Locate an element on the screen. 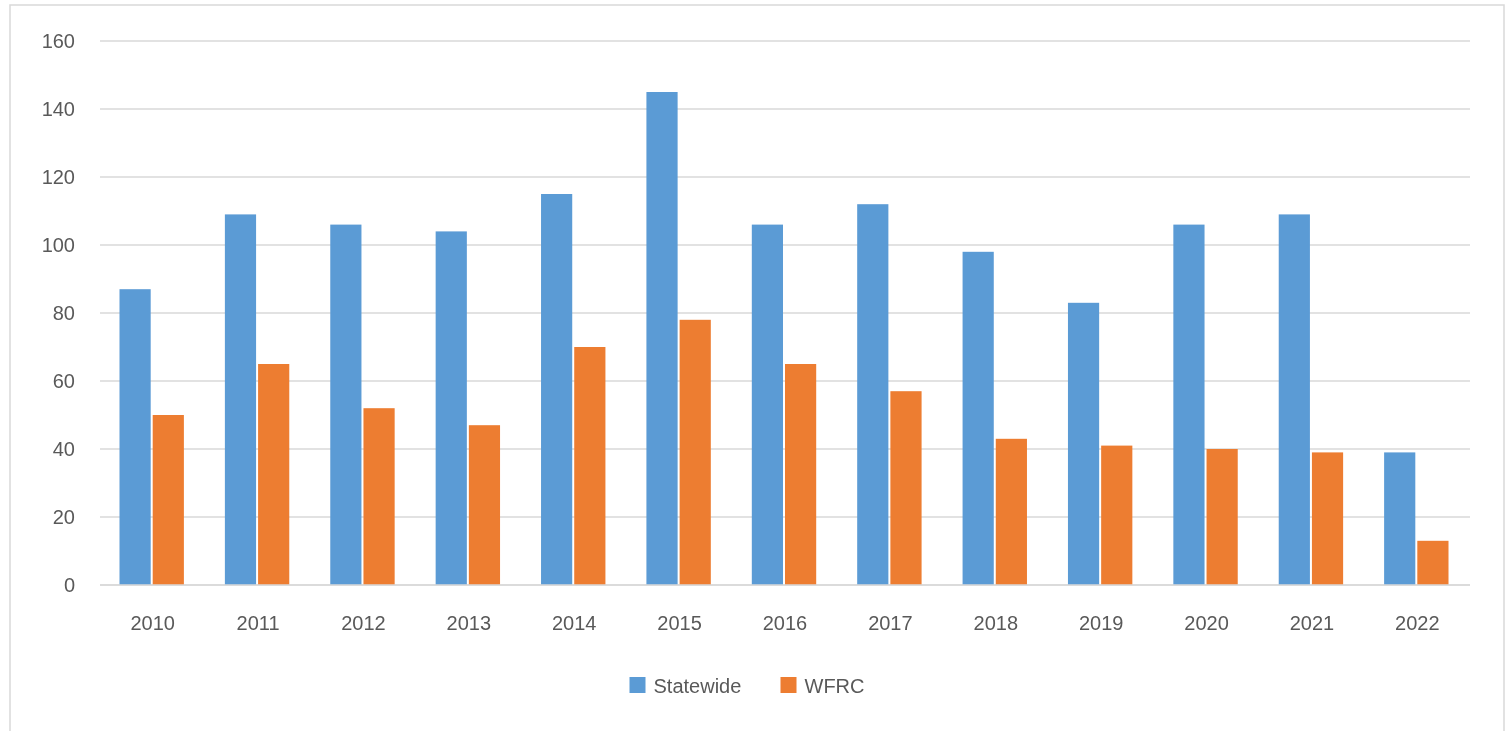 The width and height of the screenshot is (1506, 731). y-tick-label: 60 is located at coordinates (63, 381).